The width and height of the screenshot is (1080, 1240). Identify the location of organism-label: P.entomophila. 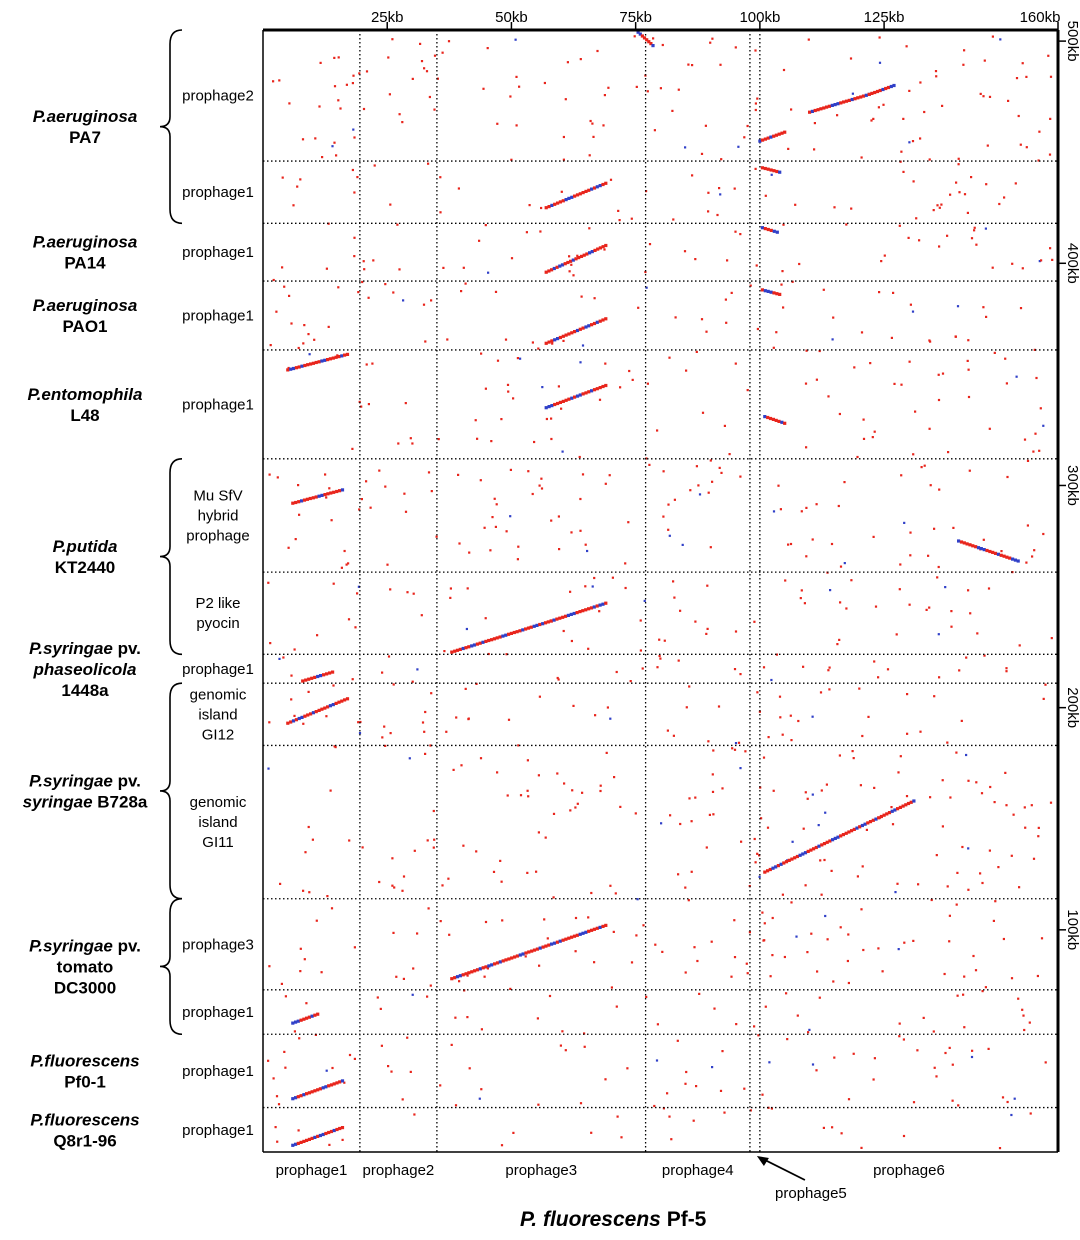
(85, 394).